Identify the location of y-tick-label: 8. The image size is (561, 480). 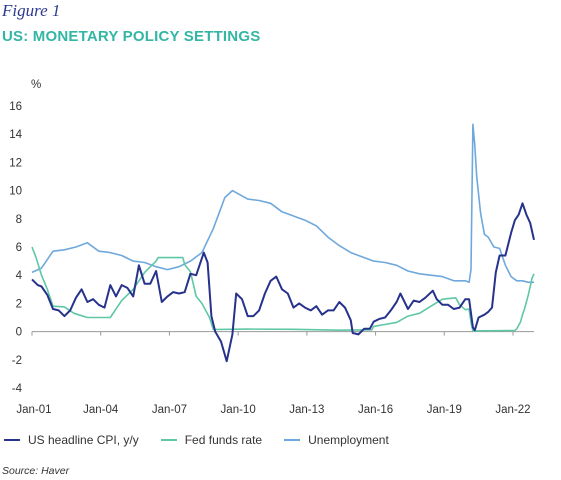
(19, 220).